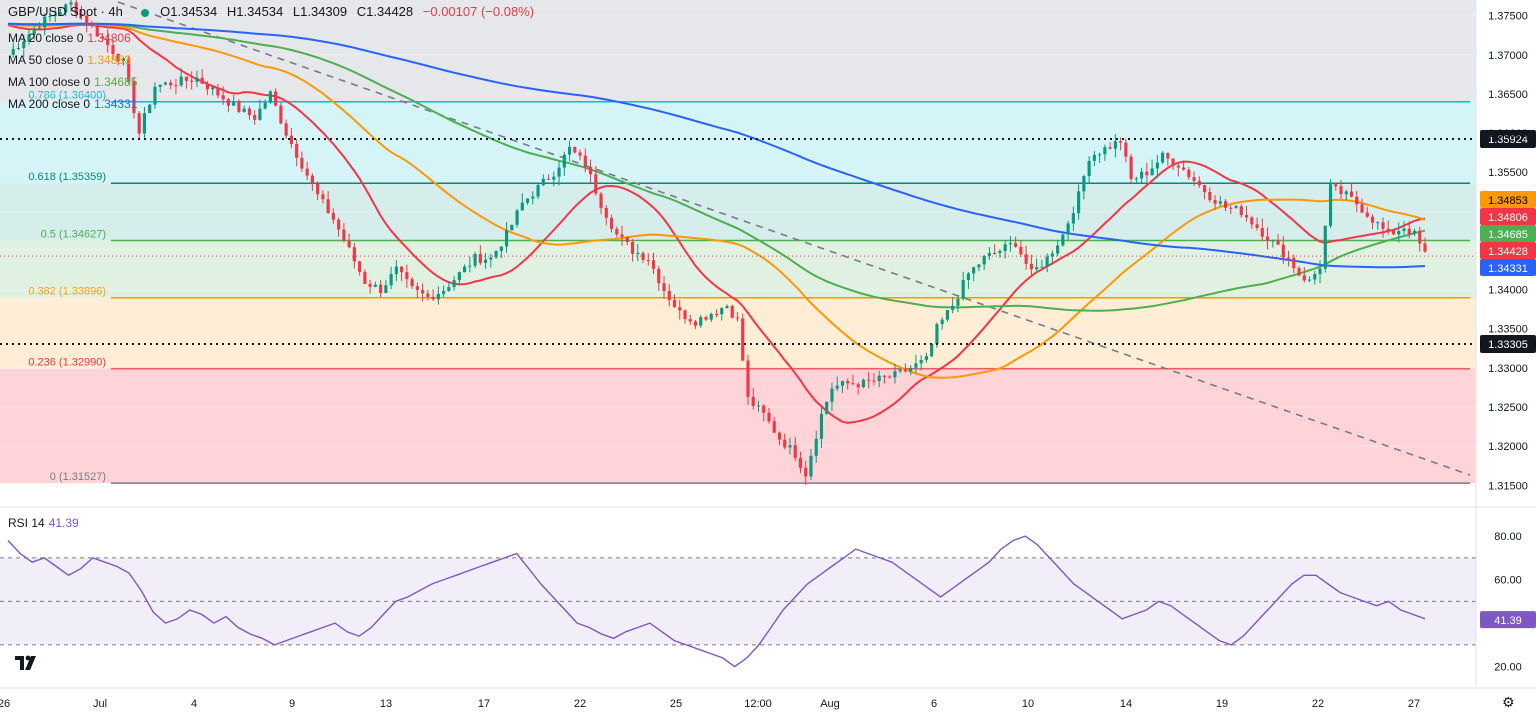  What do you see at coordinates (73, 104) in the screenshot?
I see `ma200-legend: MA 200 close 0 1.34331` at bounding box center [73, 104].